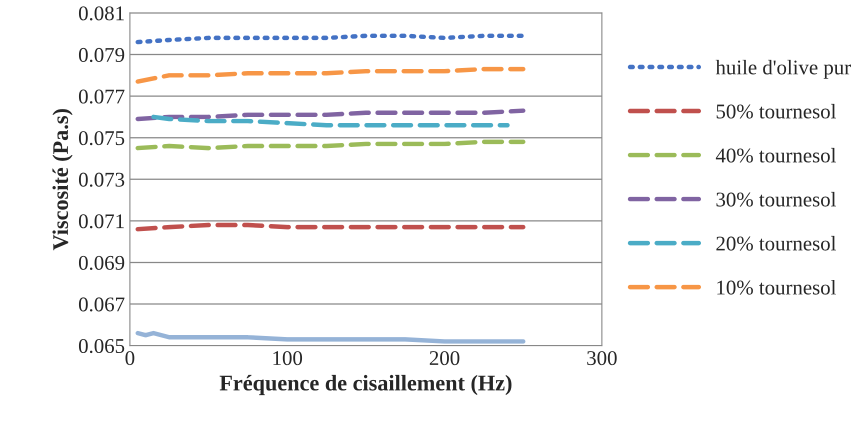  Describe the element at coordinates (101, 96) in the screenshot. I see `y-tick-label: 0.077` at that location.